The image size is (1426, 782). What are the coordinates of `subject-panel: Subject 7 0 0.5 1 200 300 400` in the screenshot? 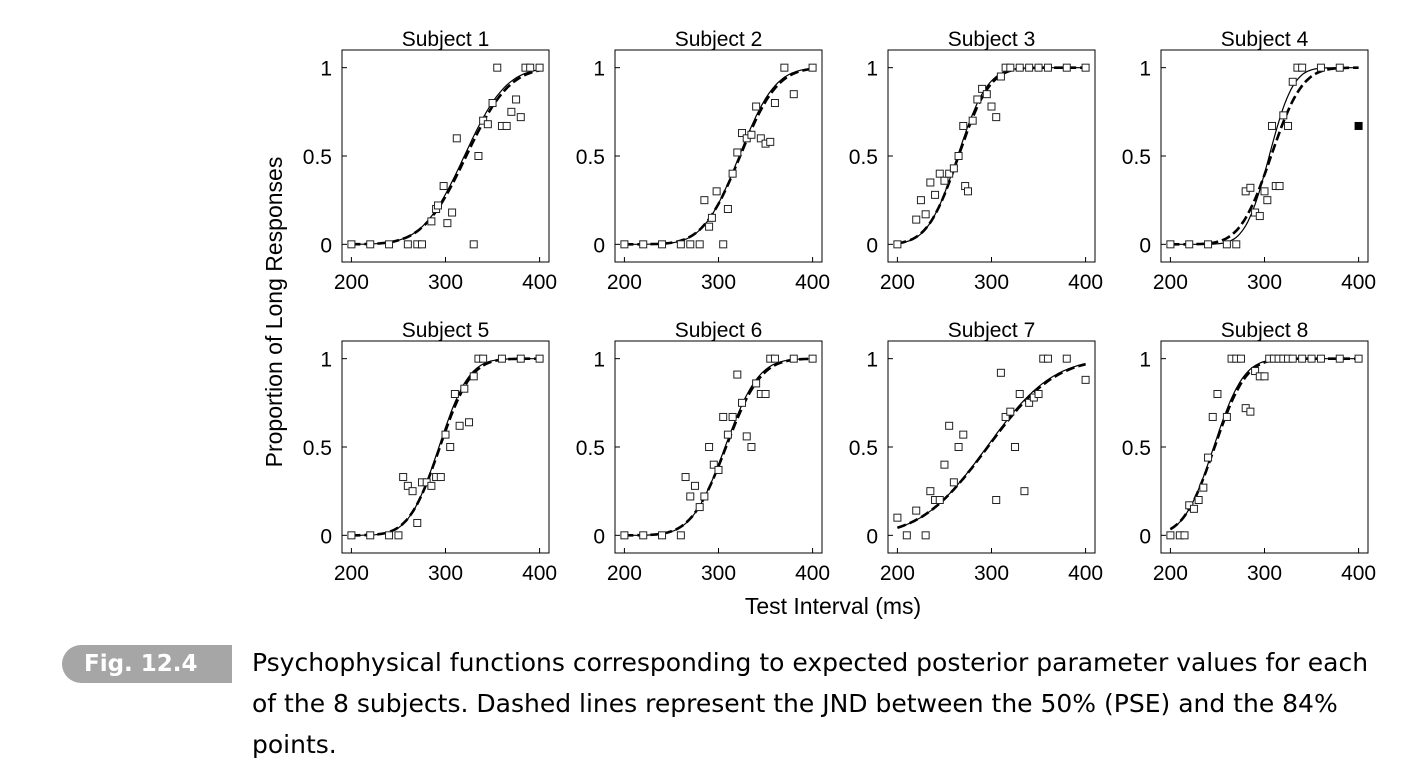 It's located at (976, 452).